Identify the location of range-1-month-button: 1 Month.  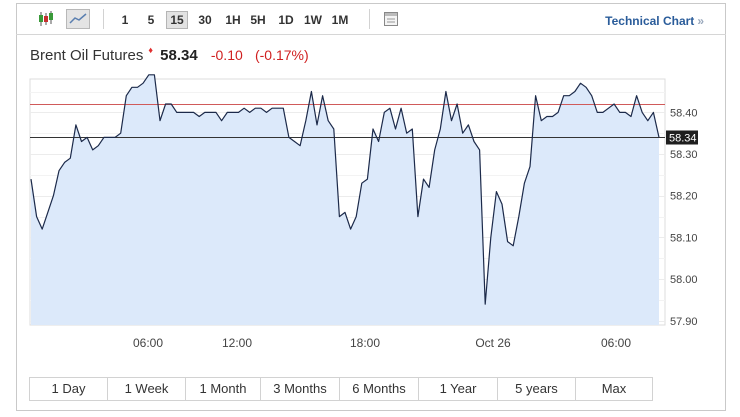
(223, 389).